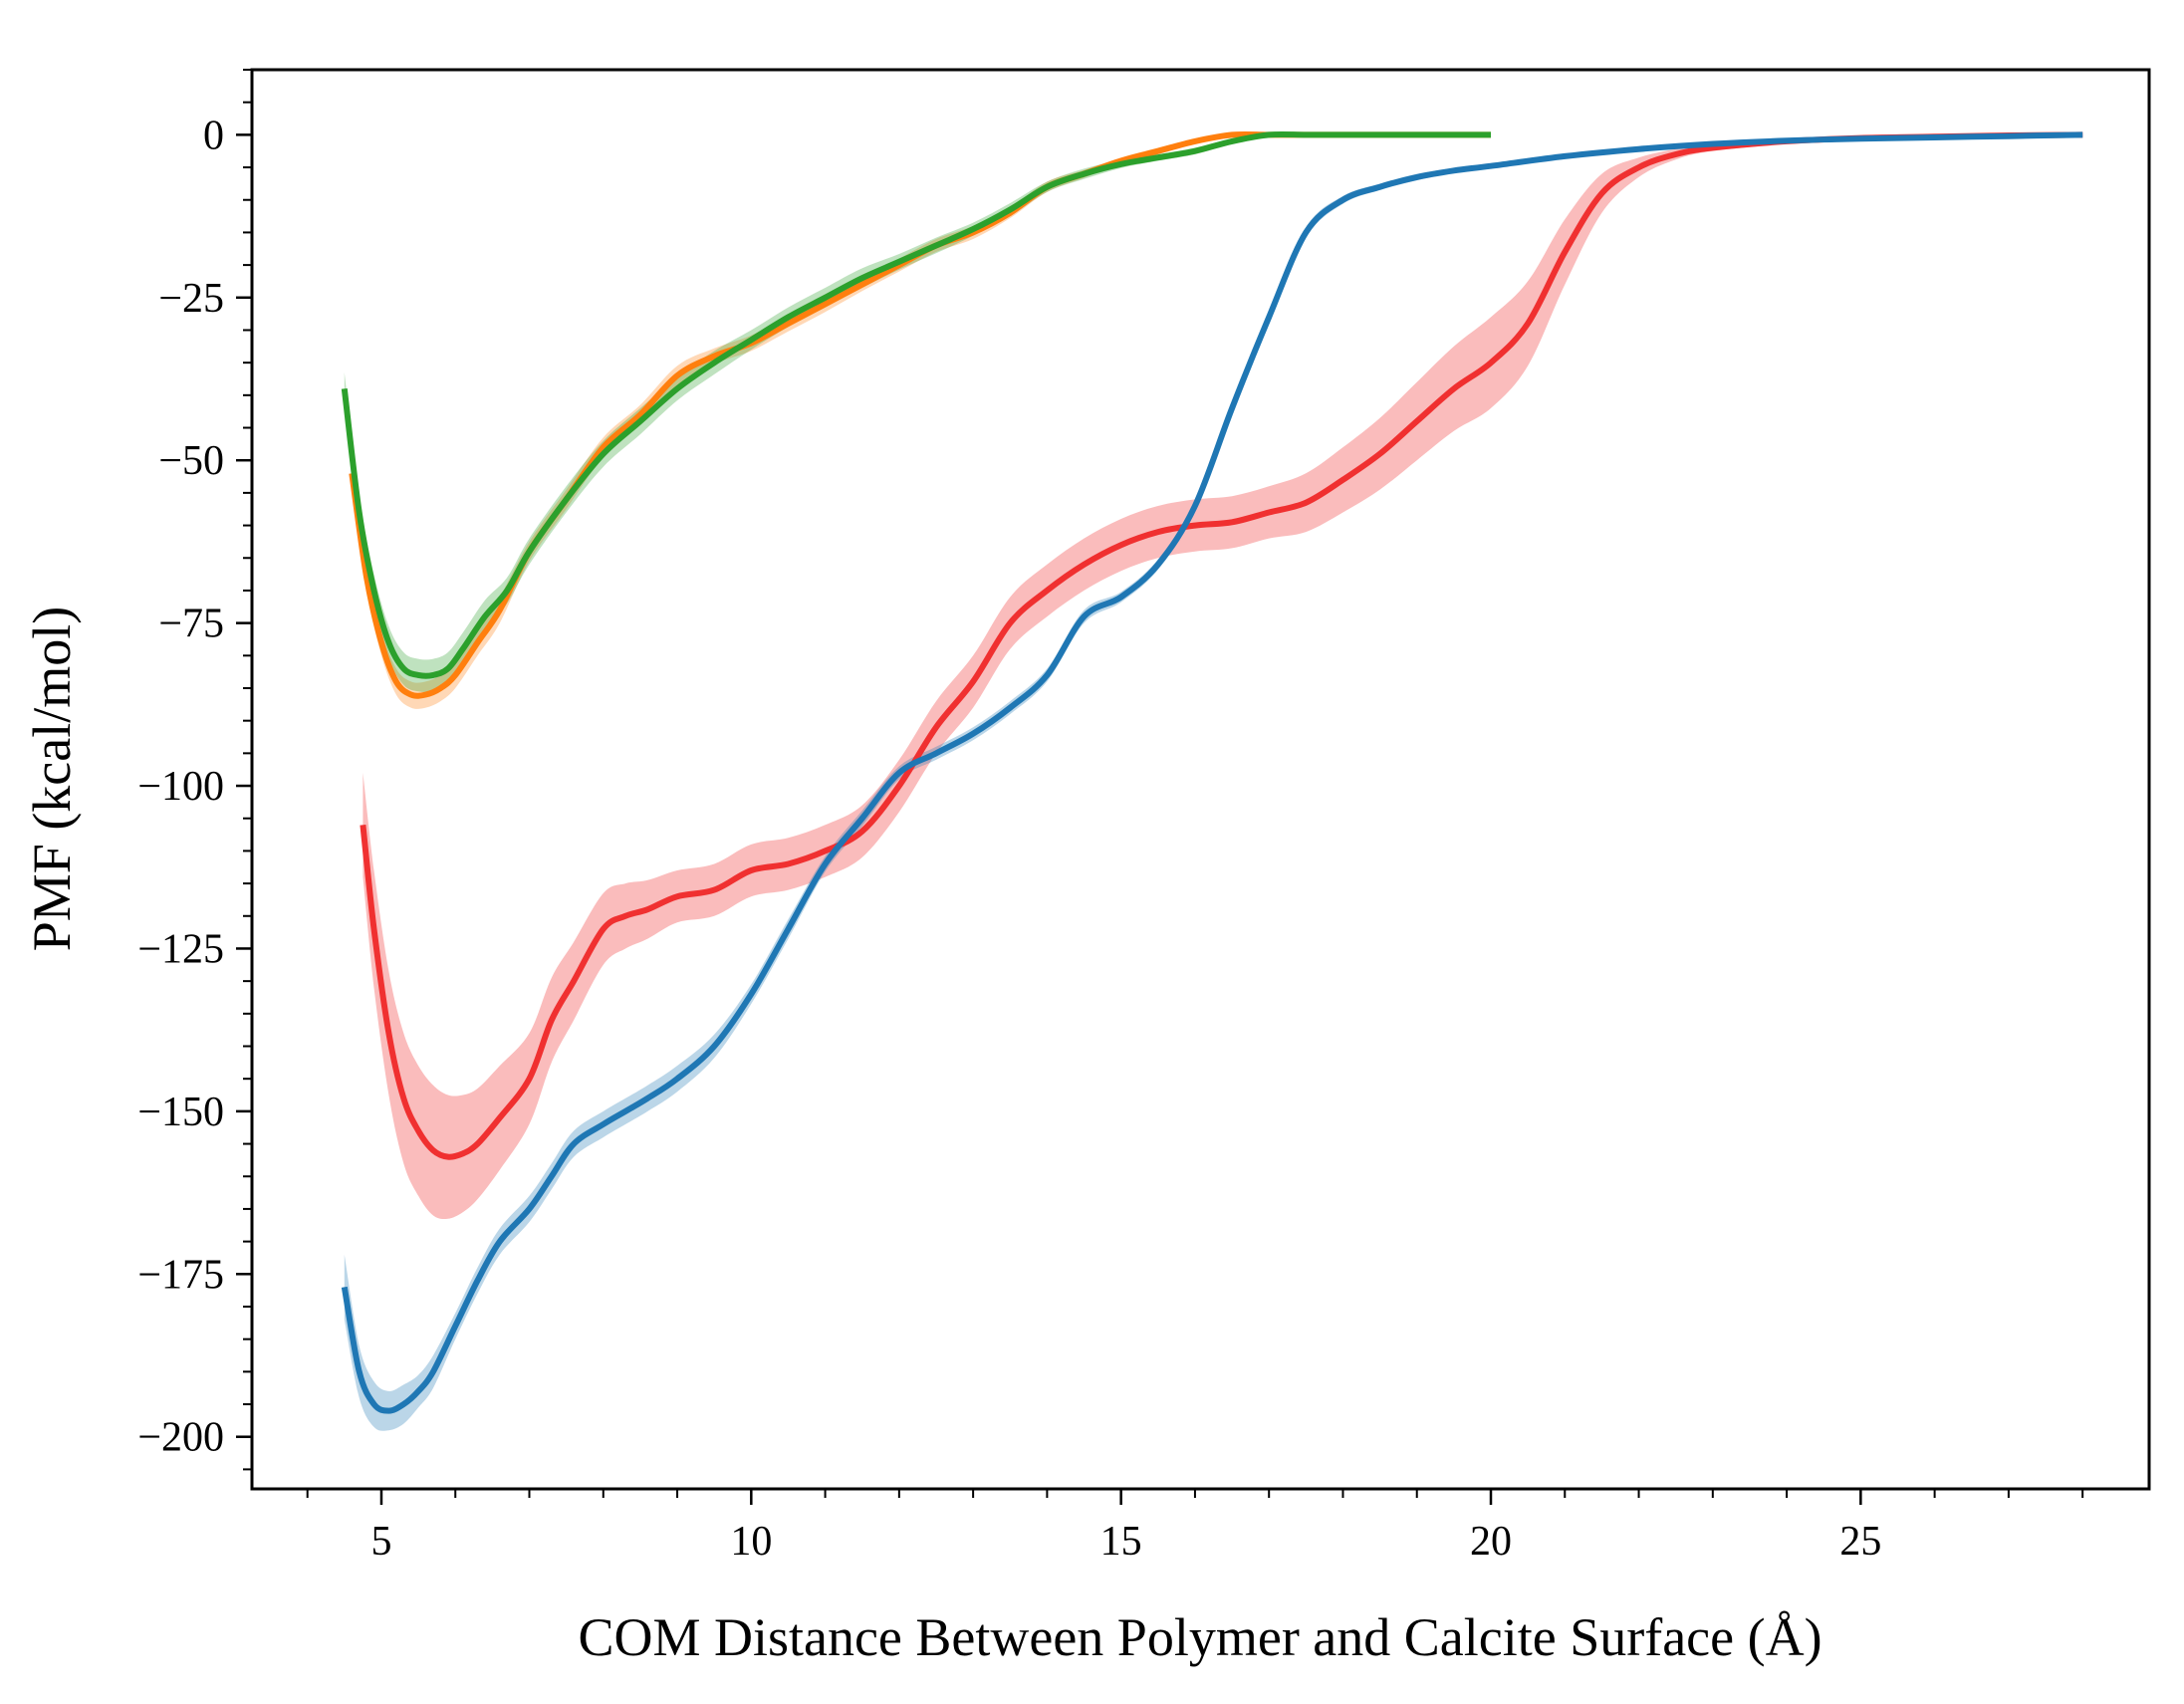  What do you see at coordinates (180, 1112) in the screenshot?
I see `y-tick-label: −150` at bounding box center [180, 1112].